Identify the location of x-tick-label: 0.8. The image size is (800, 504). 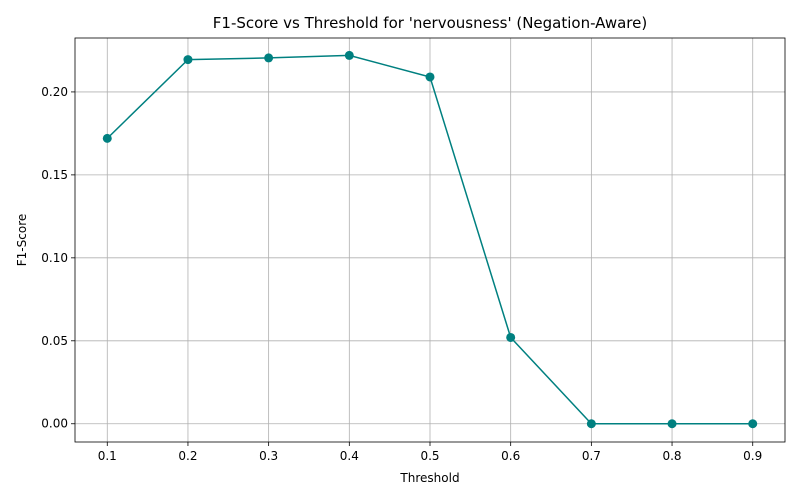
(671, 456).